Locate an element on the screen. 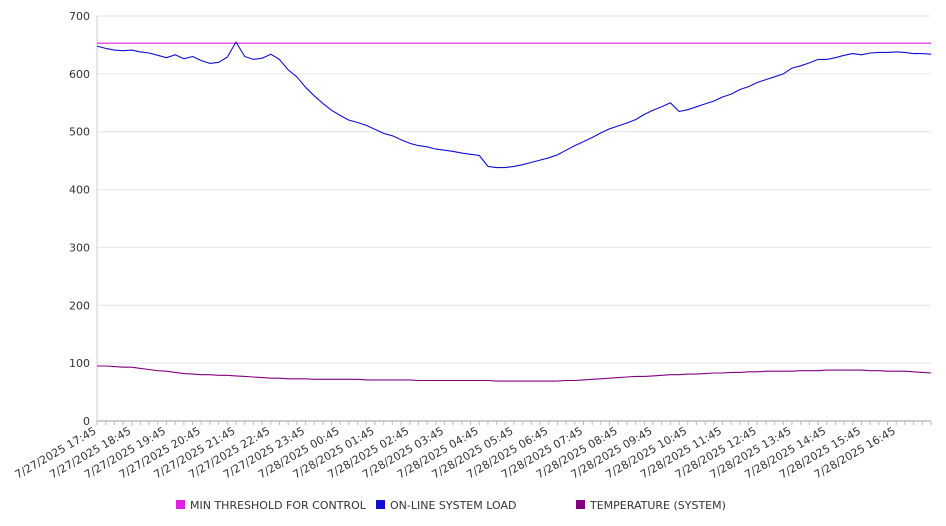 The height and width of the screenshot is (526, 946). y-tick-label: 200 is located at coordinates (79, 305).